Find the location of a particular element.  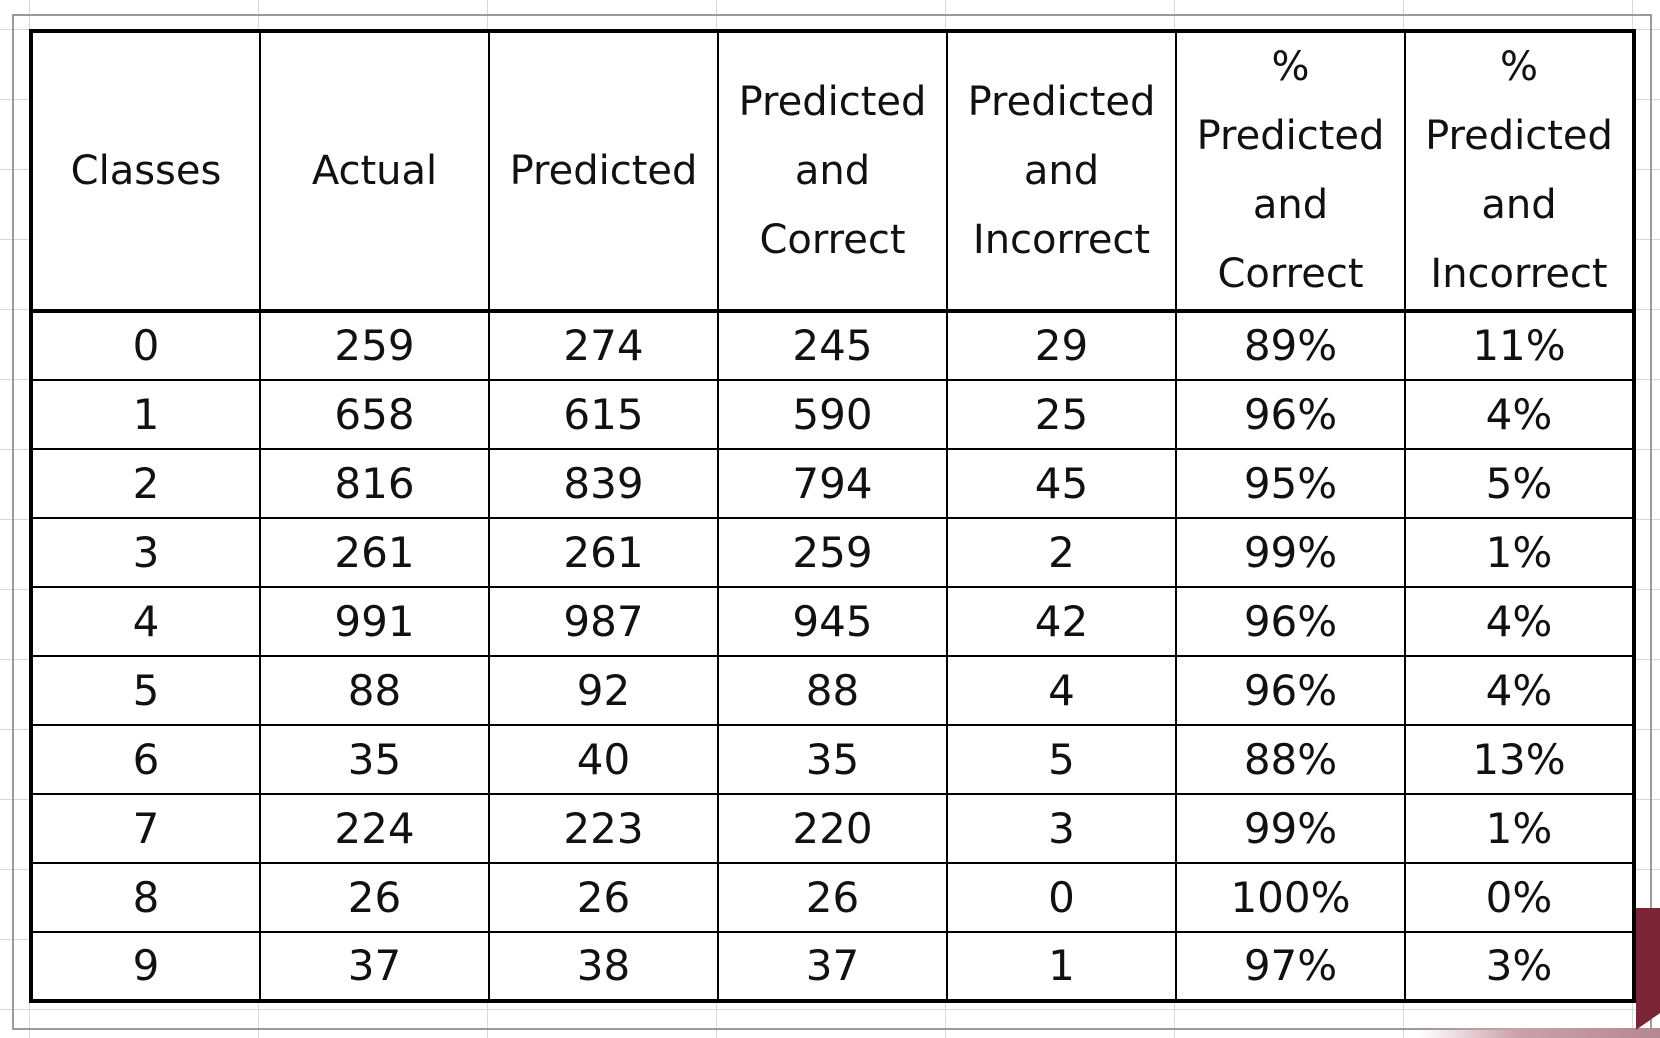

cell-predicted: 987 is located at coordinates (603, 621).